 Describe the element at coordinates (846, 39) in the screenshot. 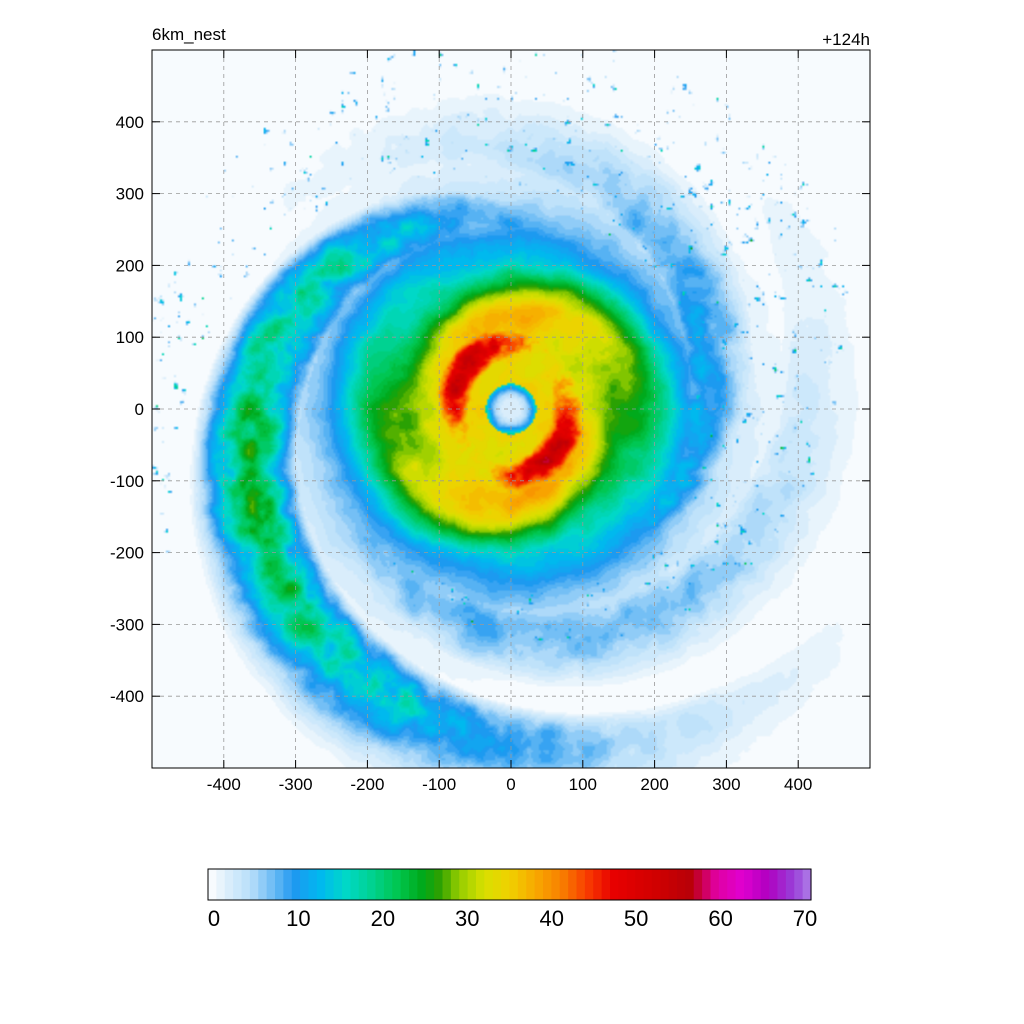

I see `chart-title-right: +124h` at that location.